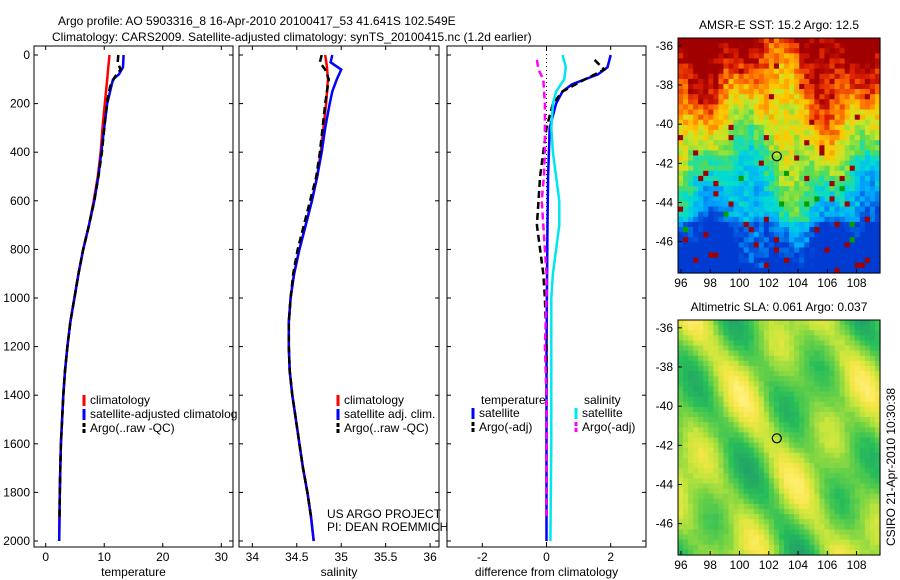 Image resolution: width=900 pixels, height=580 pixels. Describe the element at coordinates (20, 249) in the screenshot. I see `y-tick-label: 800` at that location.